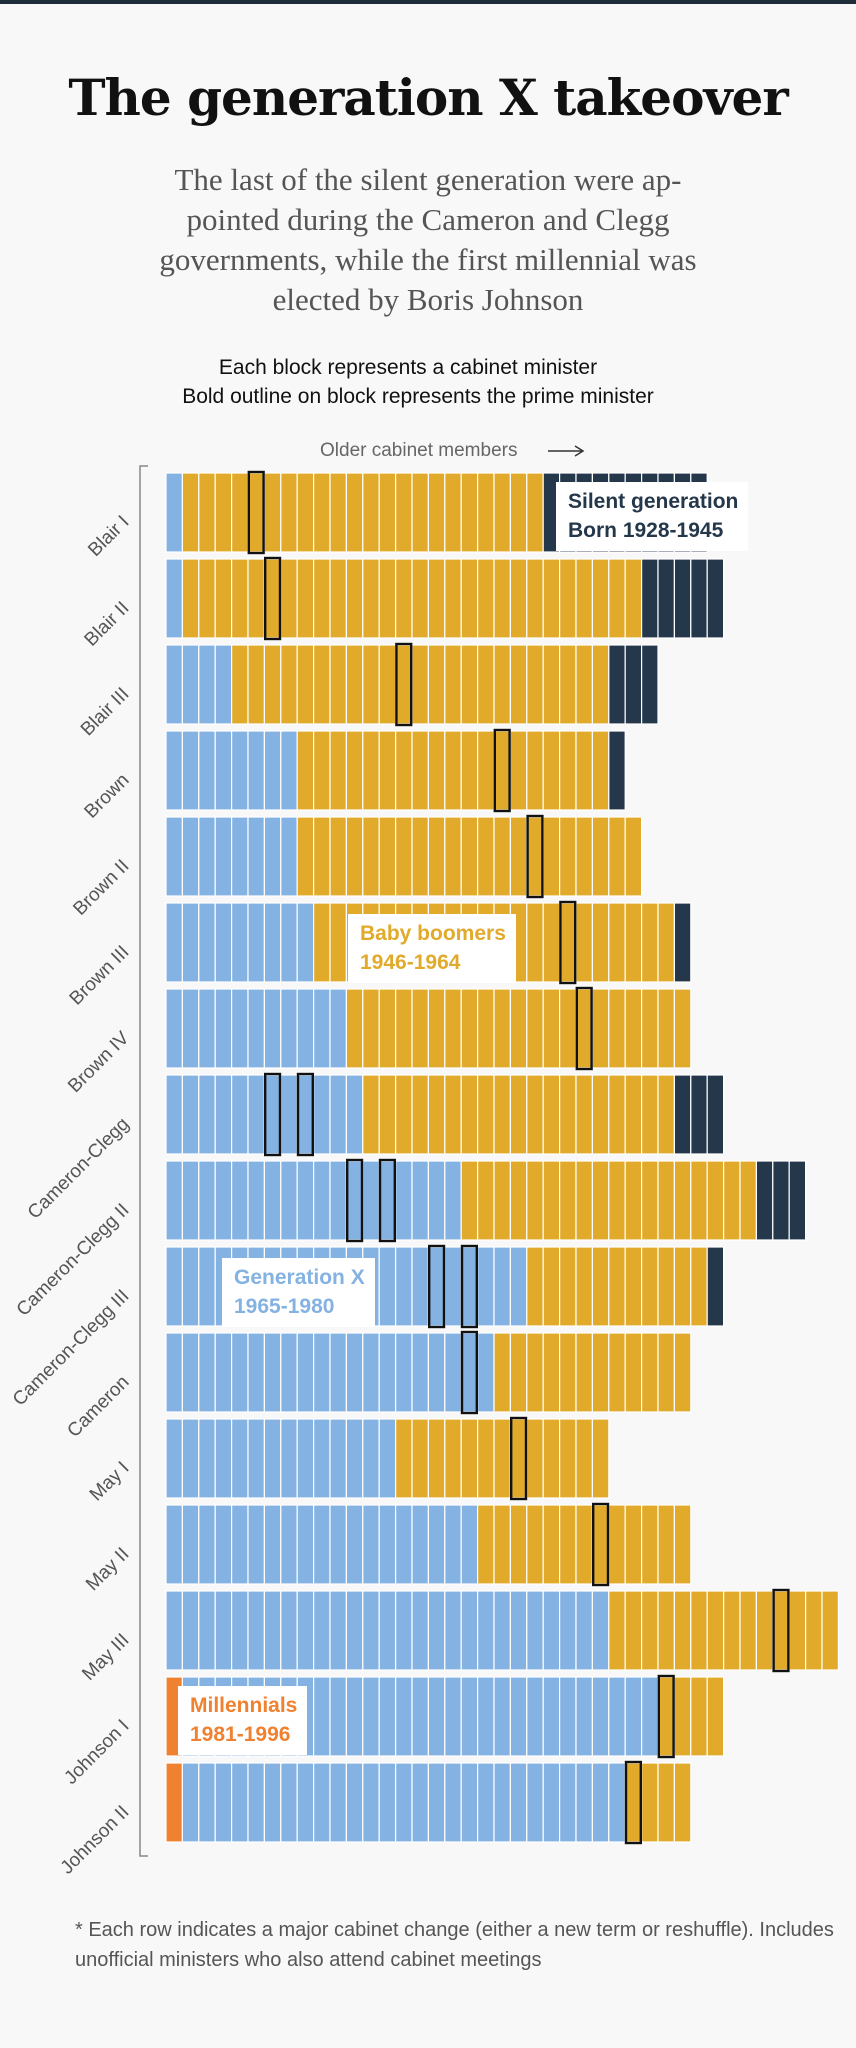 The image size is (856, 2048). What do you see at coordinates (108, 536) in the screenshot?
I see `row-label: Blair I` at bounding box center [108, 536].